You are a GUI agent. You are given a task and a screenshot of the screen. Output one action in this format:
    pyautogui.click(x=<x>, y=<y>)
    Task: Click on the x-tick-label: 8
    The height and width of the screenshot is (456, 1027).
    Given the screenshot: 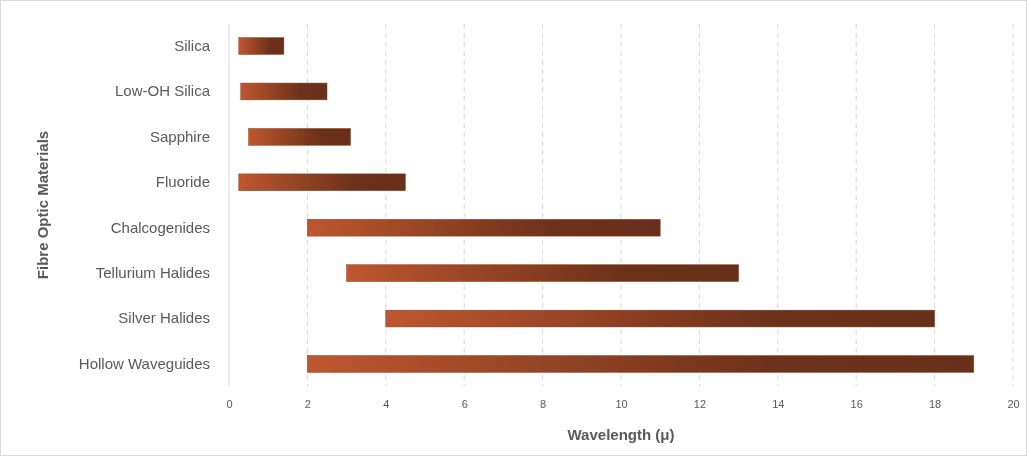 What is the action you would take?
    pyautogui.click(x=543, y=403)
    